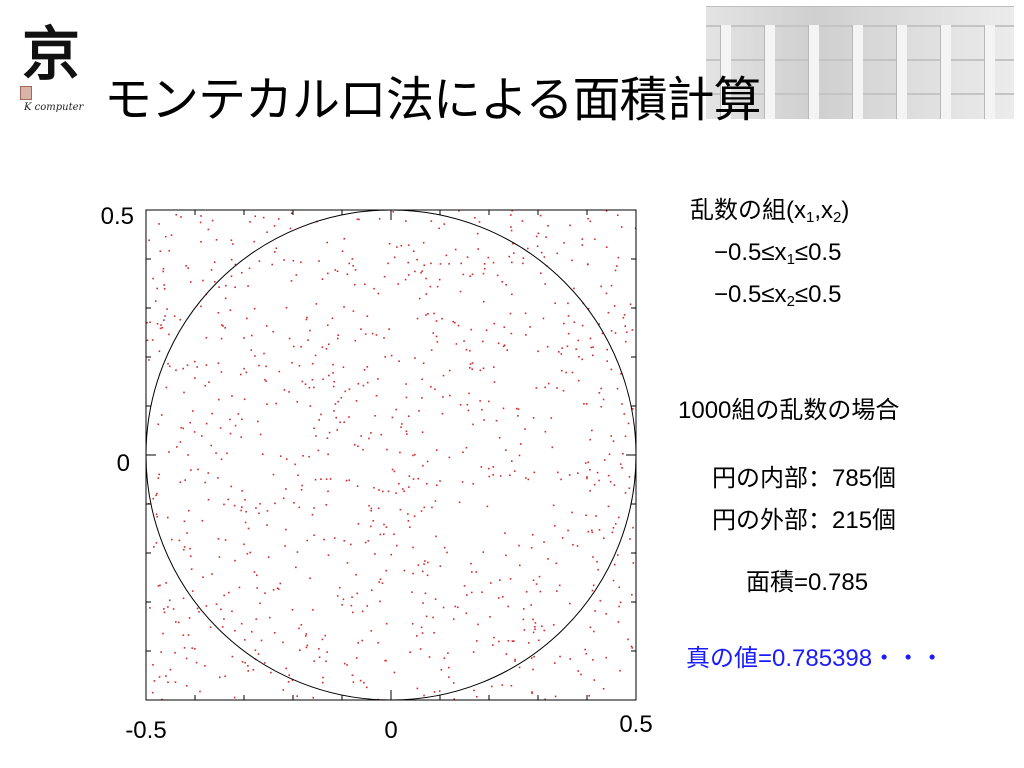  Describe the element at coordinates (145, 730) in the screenshot. I see `x-tick-label: -0.5` at that location.